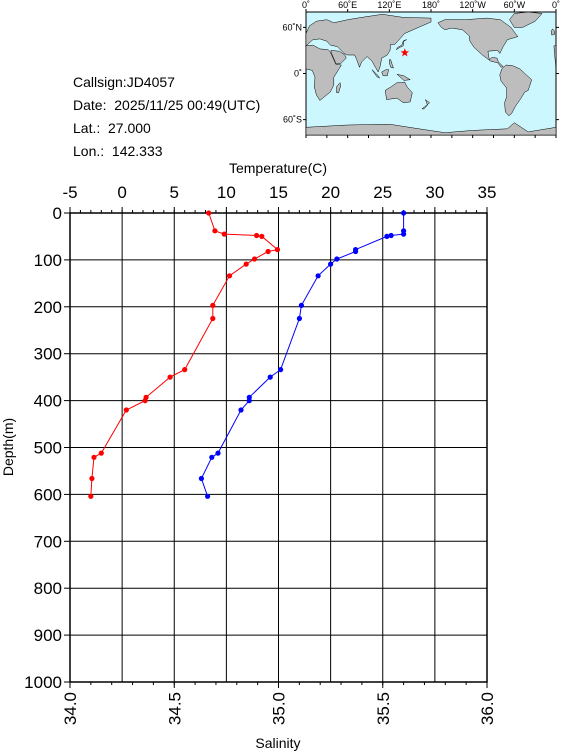  What do you see at coordinates (526, 19) in the screenshot?
I see `land-greenland` at bounding box center [526, 19].